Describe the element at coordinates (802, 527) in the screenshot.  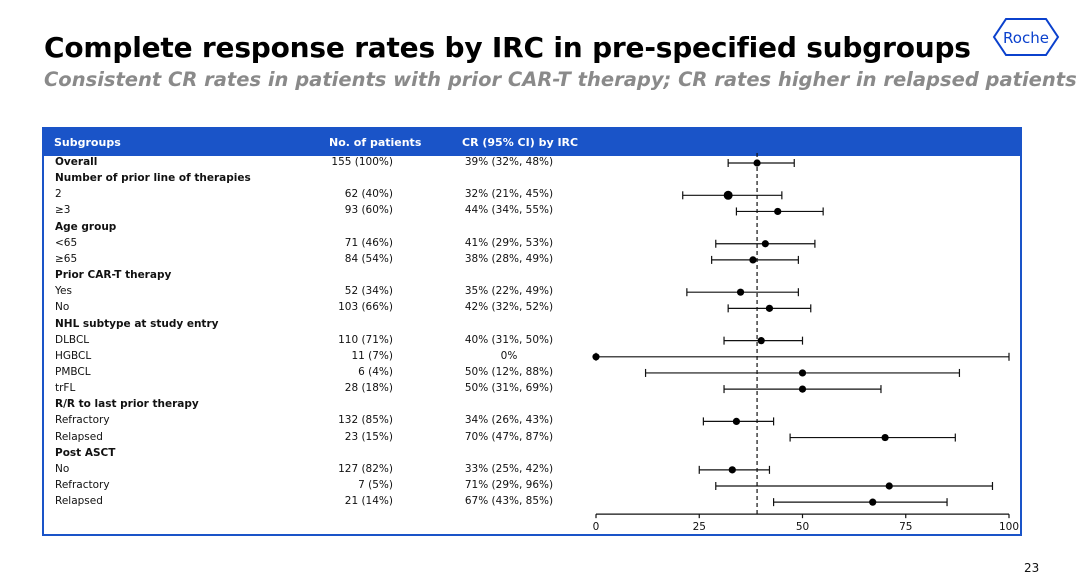
I see `x-tick-label: 50` at that location.